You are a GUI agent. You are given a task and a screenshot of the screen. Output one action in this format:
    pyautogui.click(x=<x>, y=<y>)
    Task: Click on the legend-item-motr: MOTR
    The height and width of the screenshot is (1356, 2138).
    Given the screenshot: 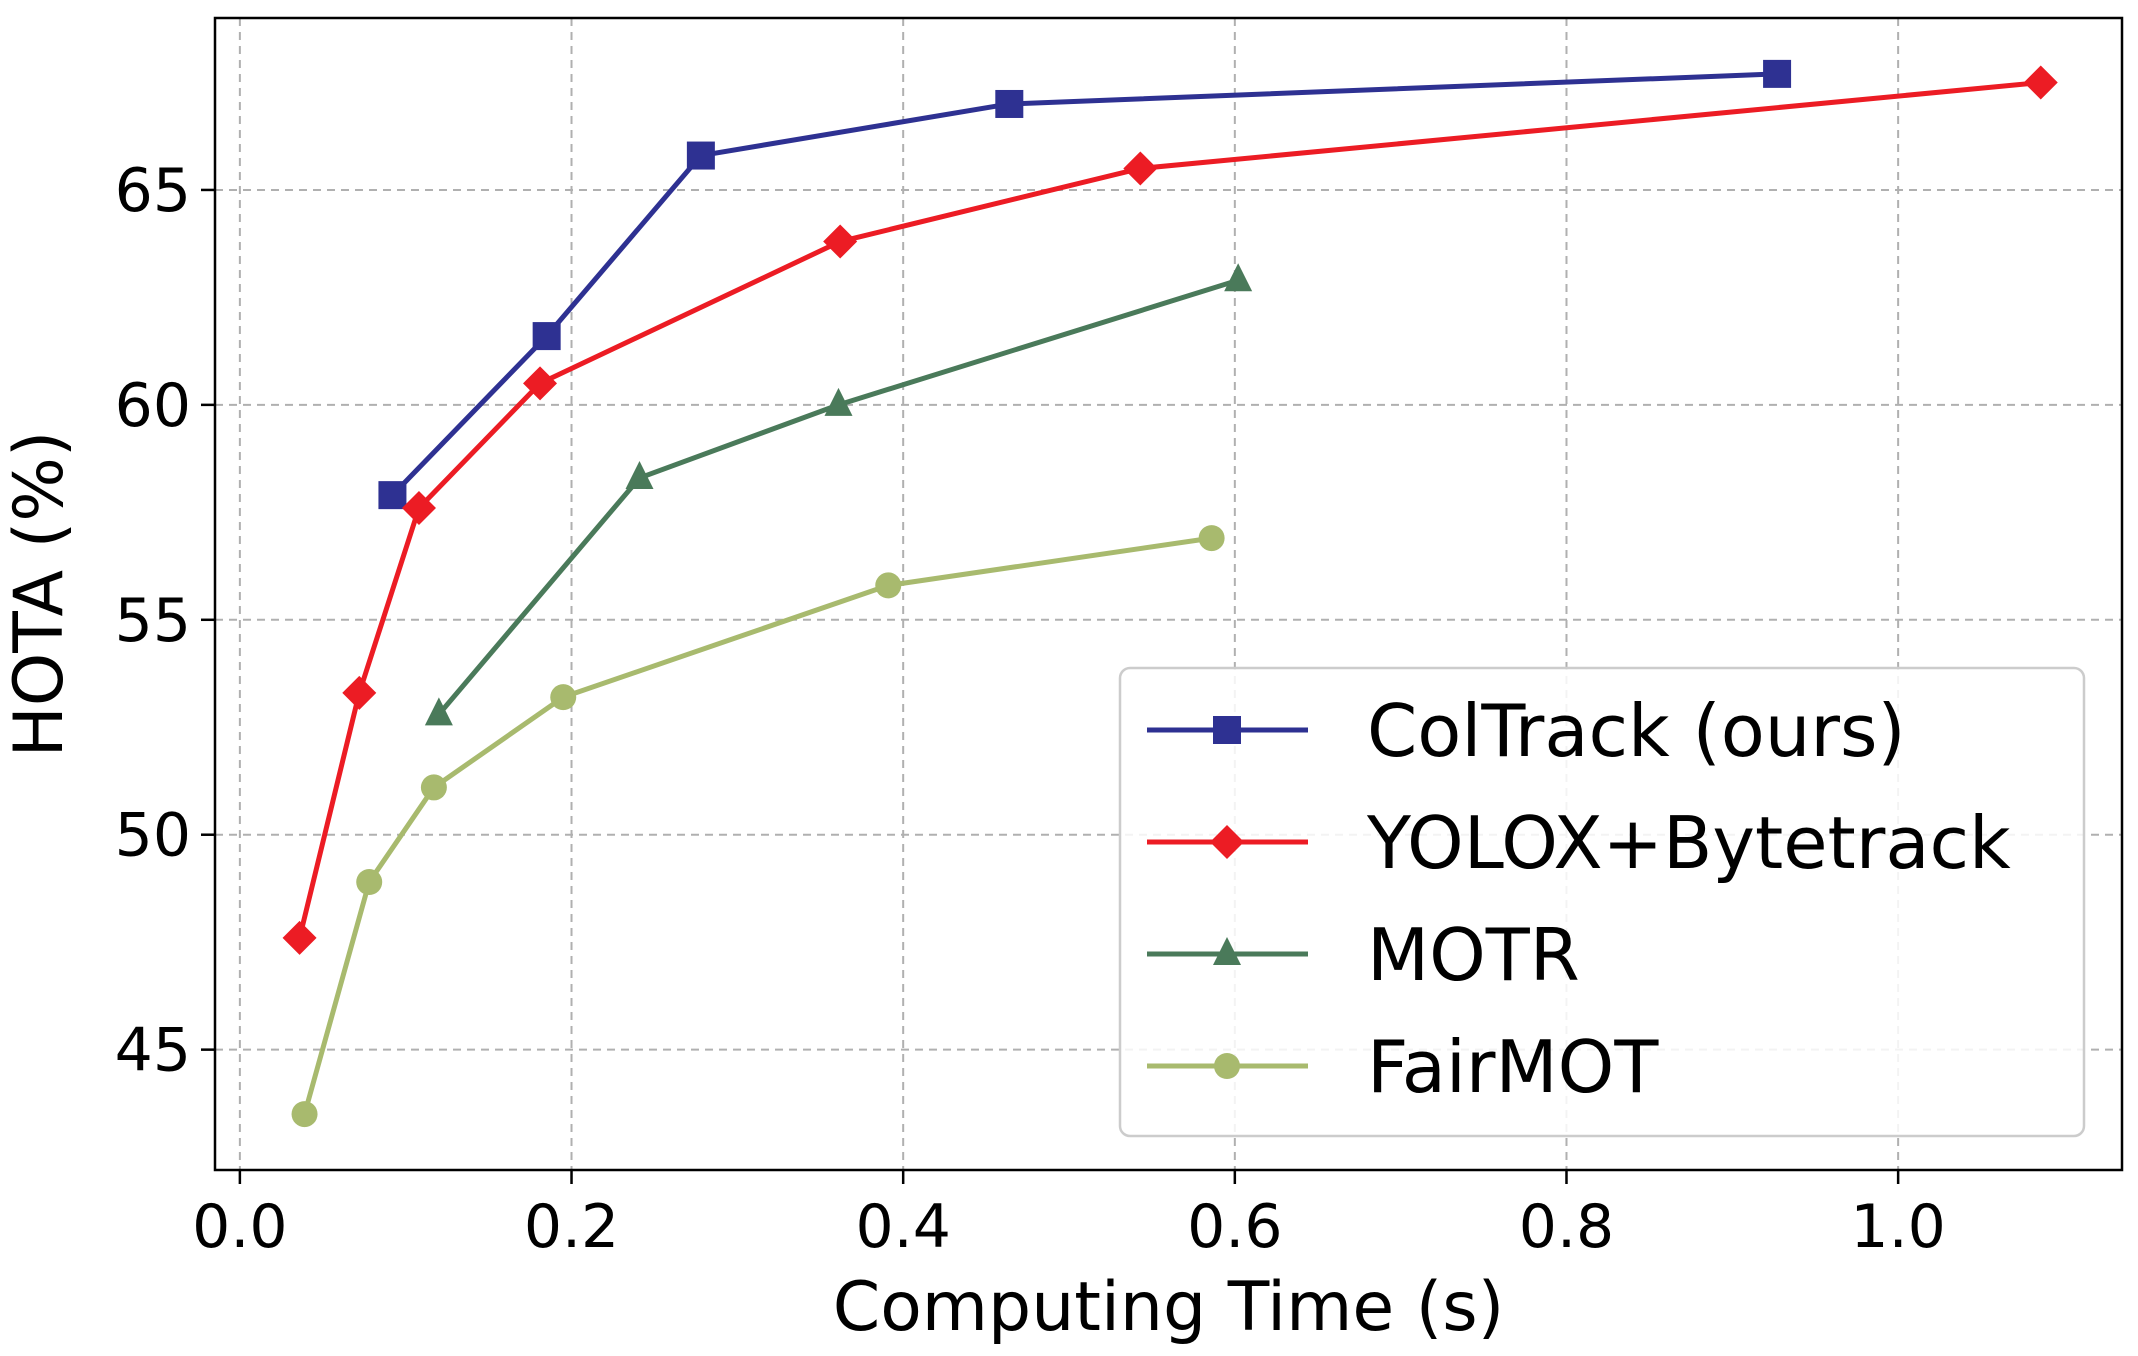 What is the action you would take?
    pyautogui.click(x=1363, y=955)
    